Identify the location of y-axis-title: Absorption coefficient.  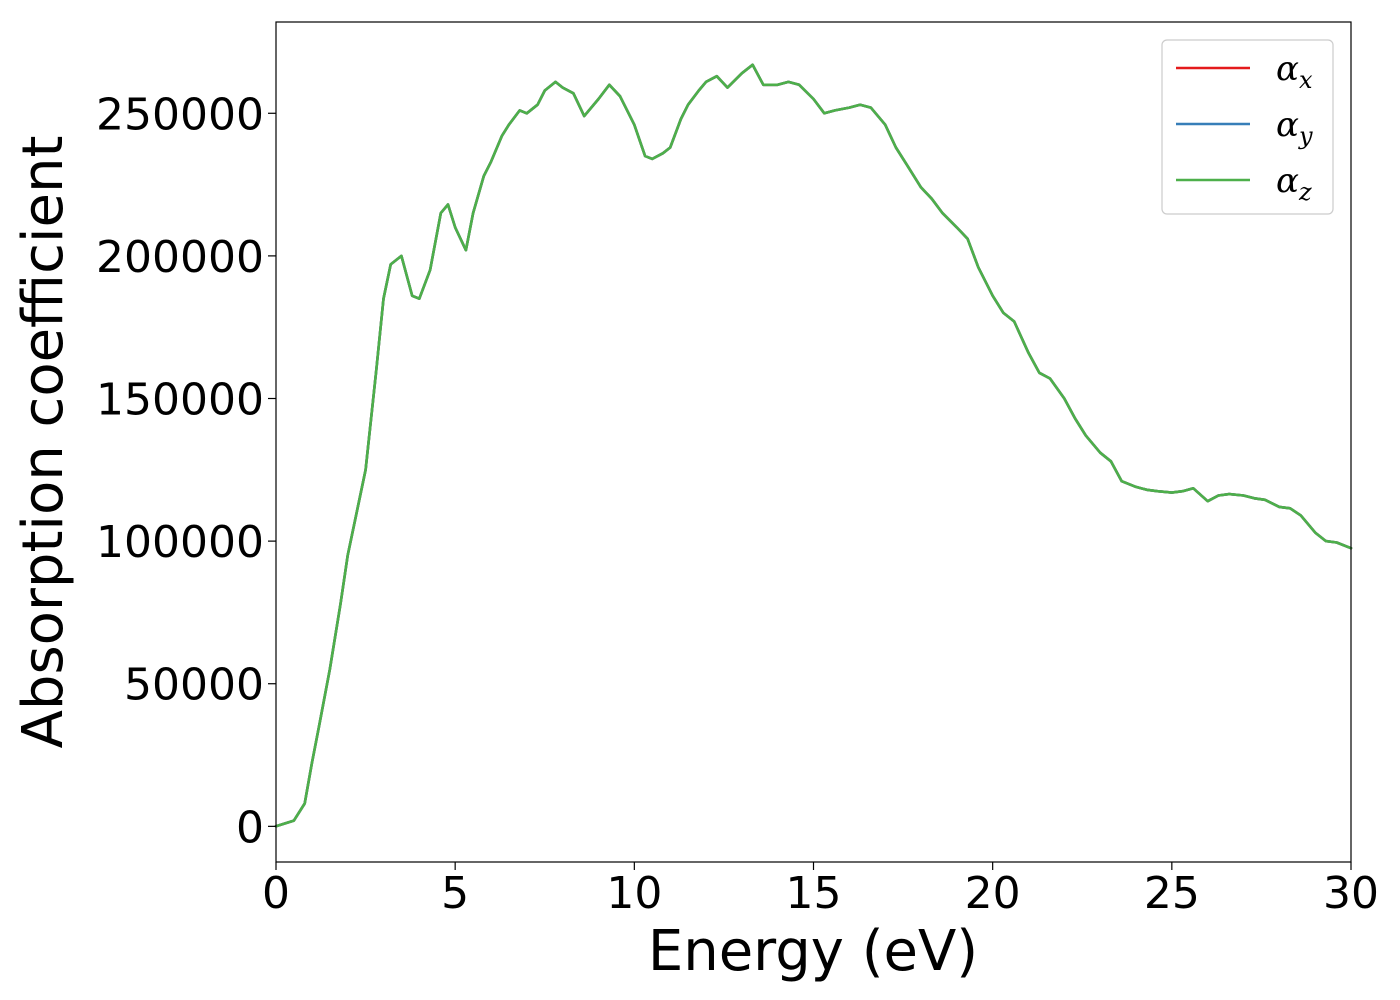
(43, 442).